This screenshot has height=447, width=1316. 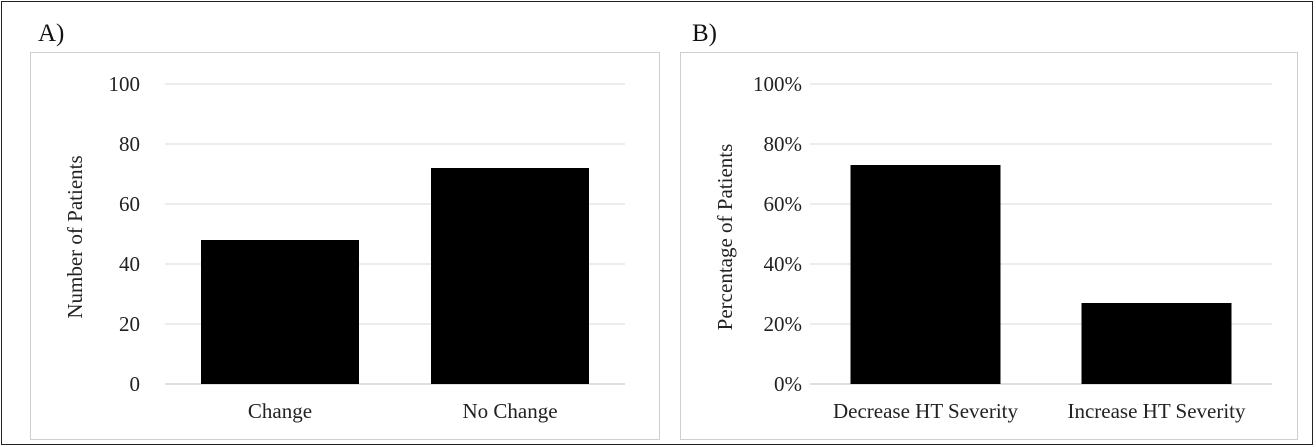 What do you see at coordinates (704, 33) in the screenshot?
I see `panel-b-letter: B)` at bounding box center [704, 33].